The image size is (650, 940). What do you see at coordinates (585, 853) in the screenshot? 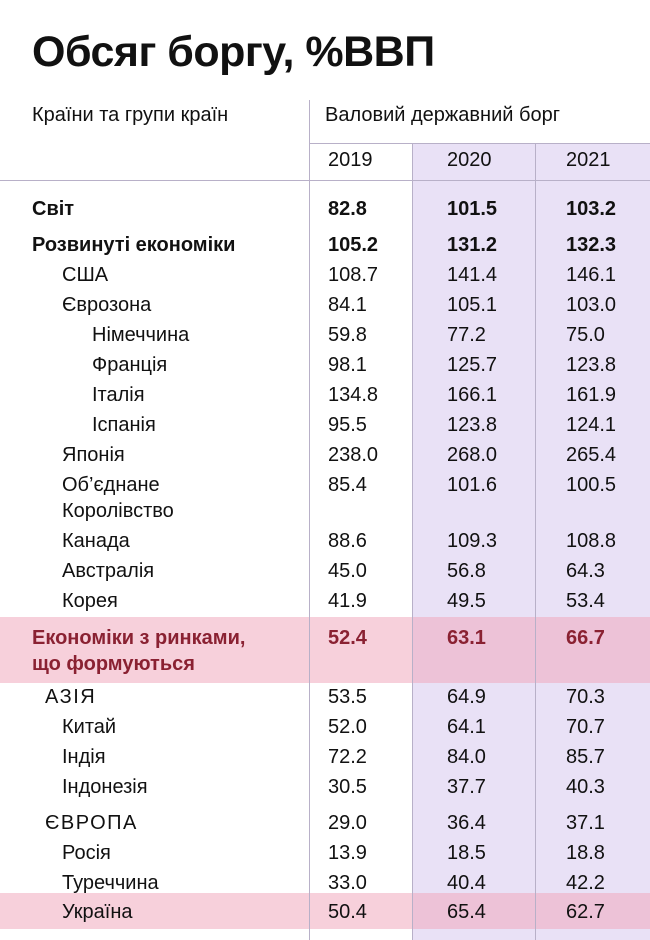
I see `table-cell-2021: 18.8` at bounding box center [585, 853].